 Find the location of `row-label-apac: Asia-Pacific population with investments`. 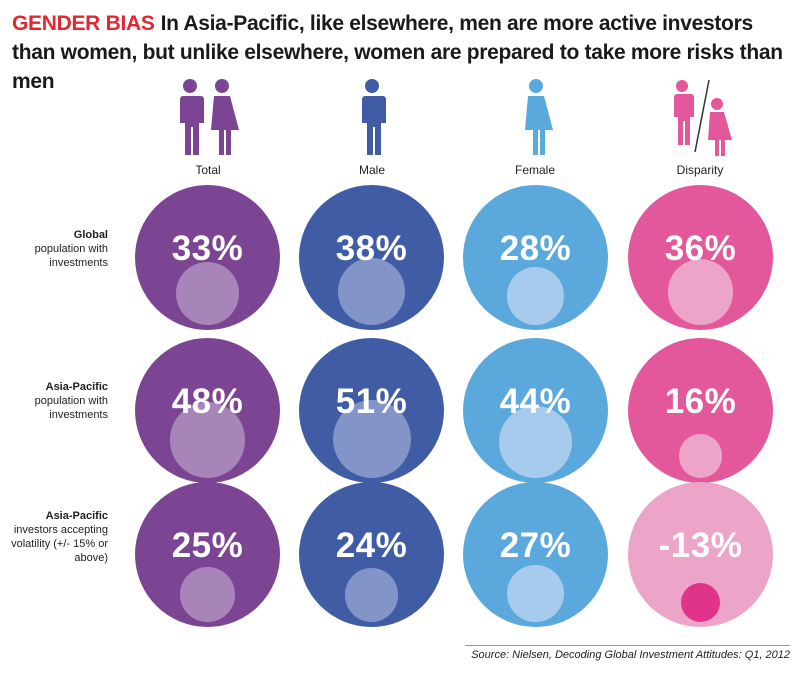

row-label-apac: Asia-Pacific population with investments is located at coordinates (54, 401).